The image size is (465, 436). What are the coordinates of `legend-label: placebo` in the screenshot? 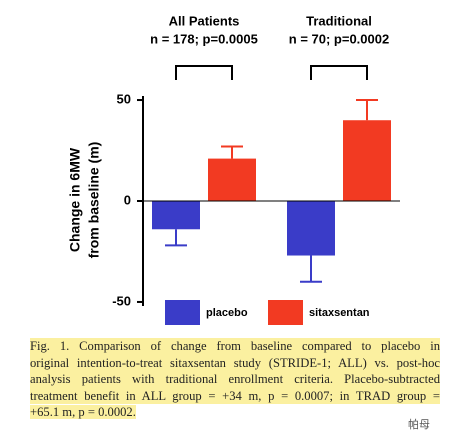 It's located at (227, 313).